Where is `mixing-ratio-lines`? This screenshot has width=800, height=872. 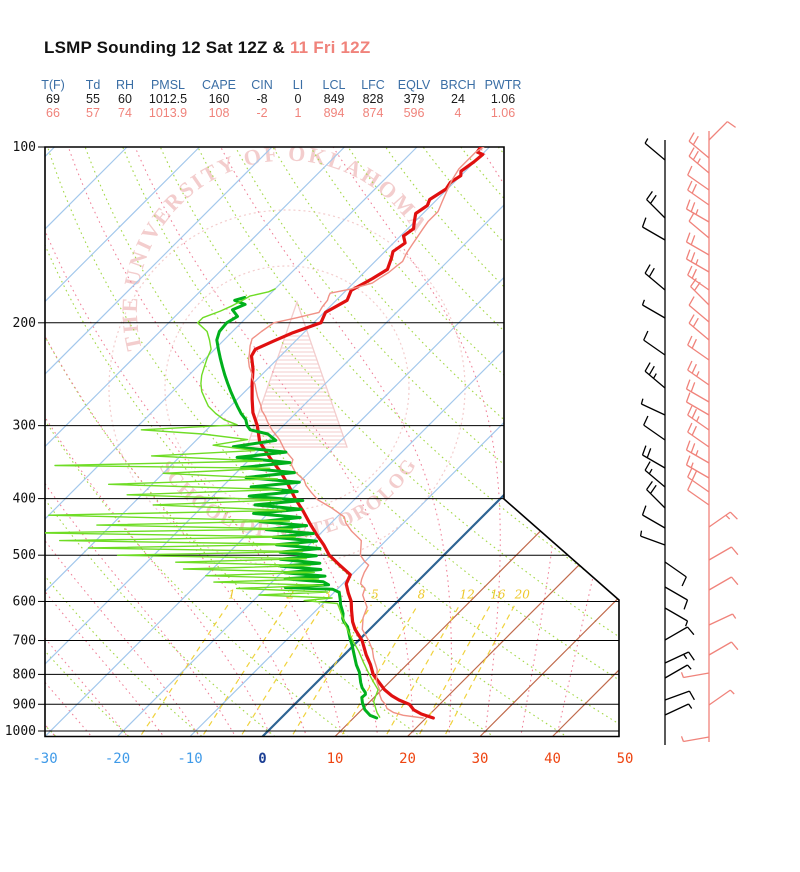 mixing-ratio-lines is located at coordinates (325, 670).